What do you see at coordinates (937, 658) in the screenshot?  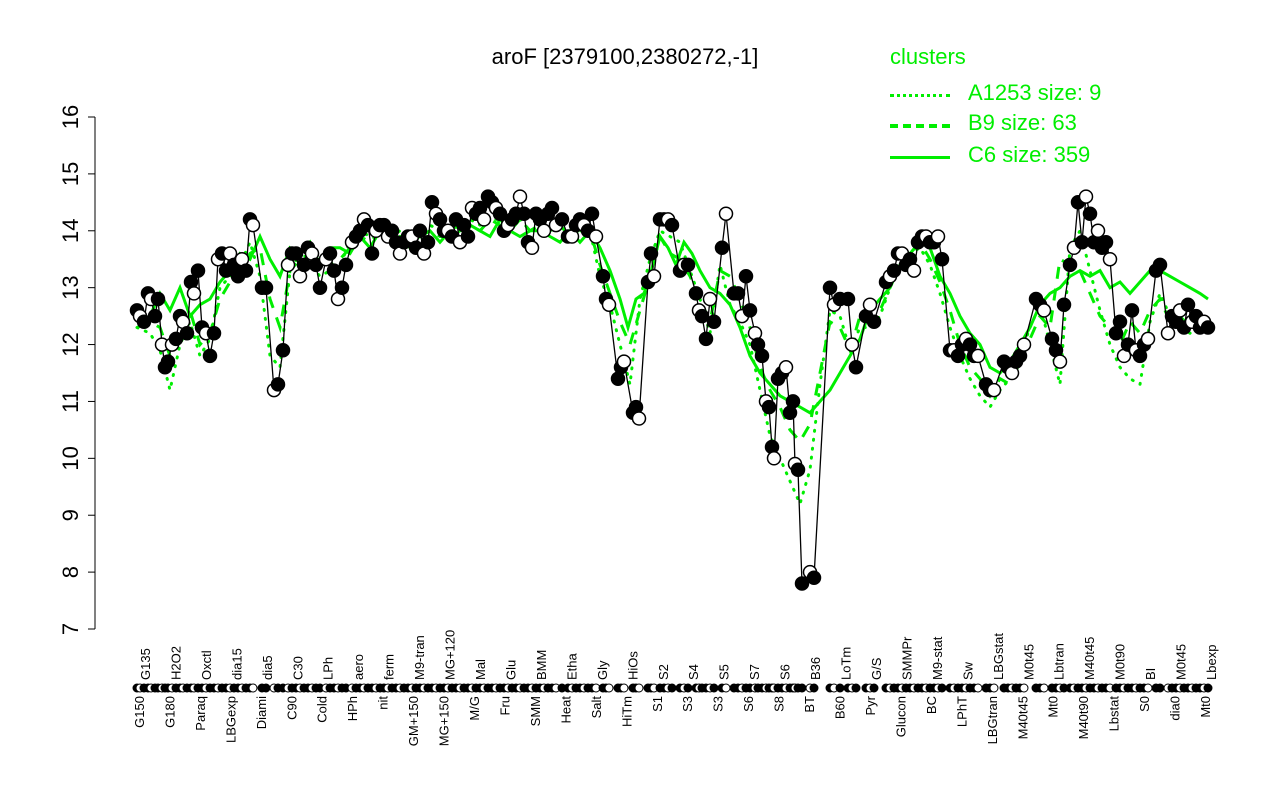 I see `x-tick-label: M9-stat` at bounding box center [937, 658].